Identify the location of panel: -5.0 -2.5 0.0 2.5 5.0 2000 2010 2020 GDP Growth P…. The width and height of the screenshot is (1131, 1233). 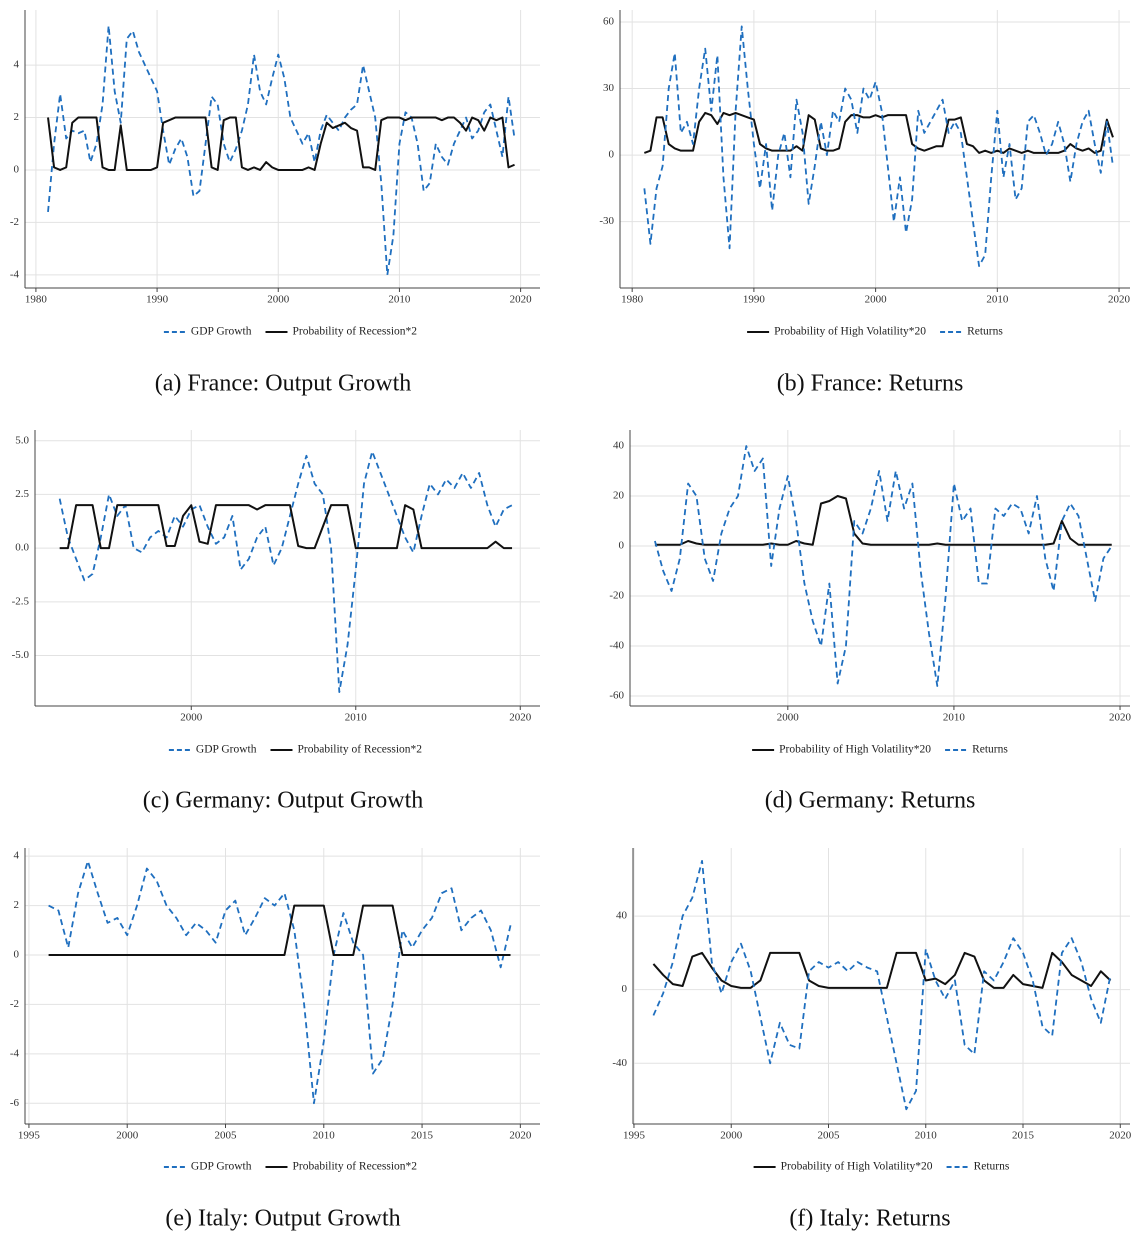
(276, 622).